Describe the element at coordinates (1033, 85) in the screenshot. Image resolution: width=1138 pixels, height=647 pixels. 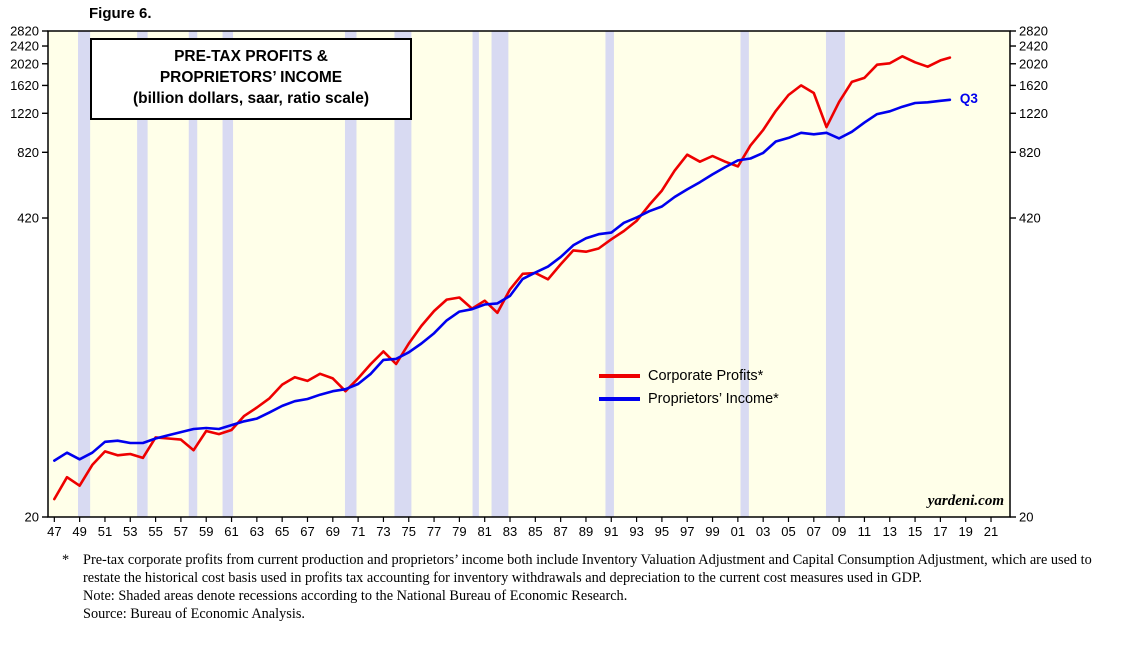
I see `y-tick-label-right: 1620` at that location.